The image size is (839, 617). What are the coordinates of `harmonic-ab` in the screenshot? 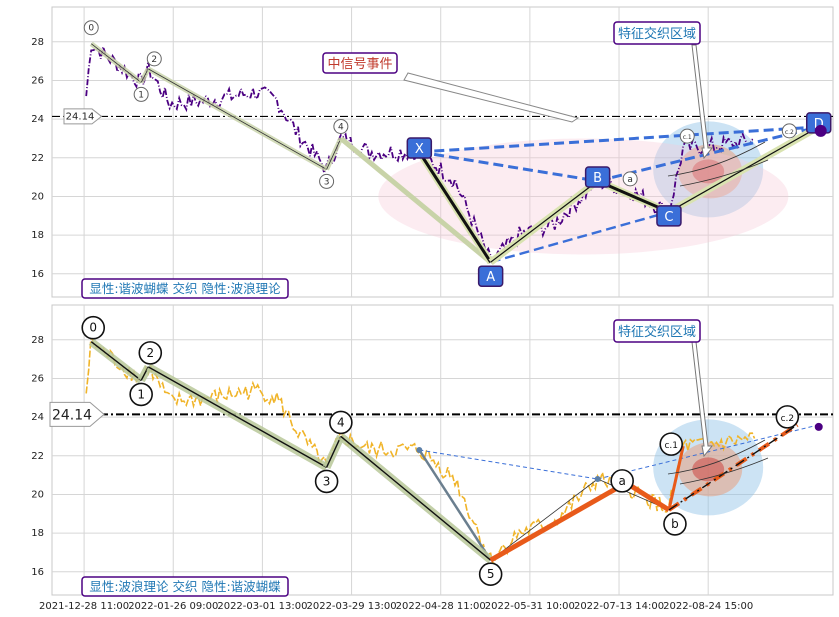 It's located at (544, 519).